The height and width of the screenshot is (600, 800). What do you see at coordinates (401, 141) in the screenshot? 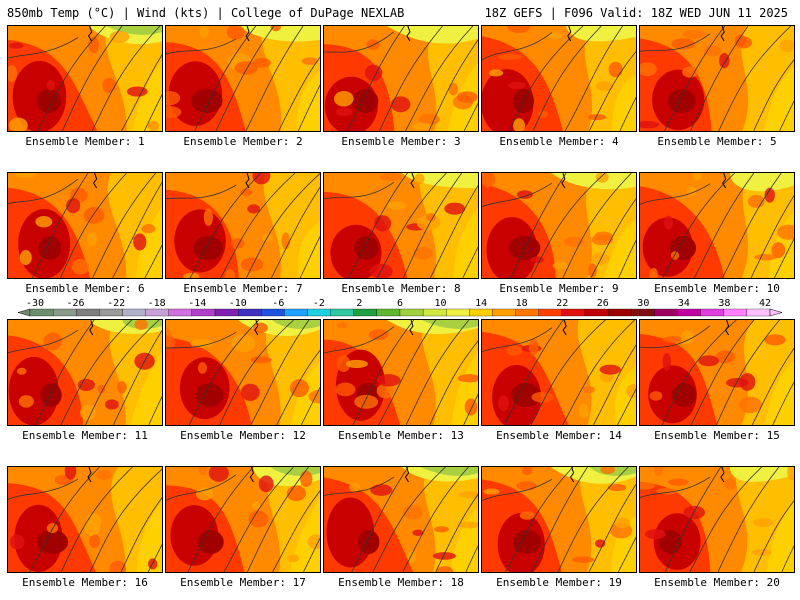
I see `member-label: Ensemble Member: 3` at bounding box center [401, 141].